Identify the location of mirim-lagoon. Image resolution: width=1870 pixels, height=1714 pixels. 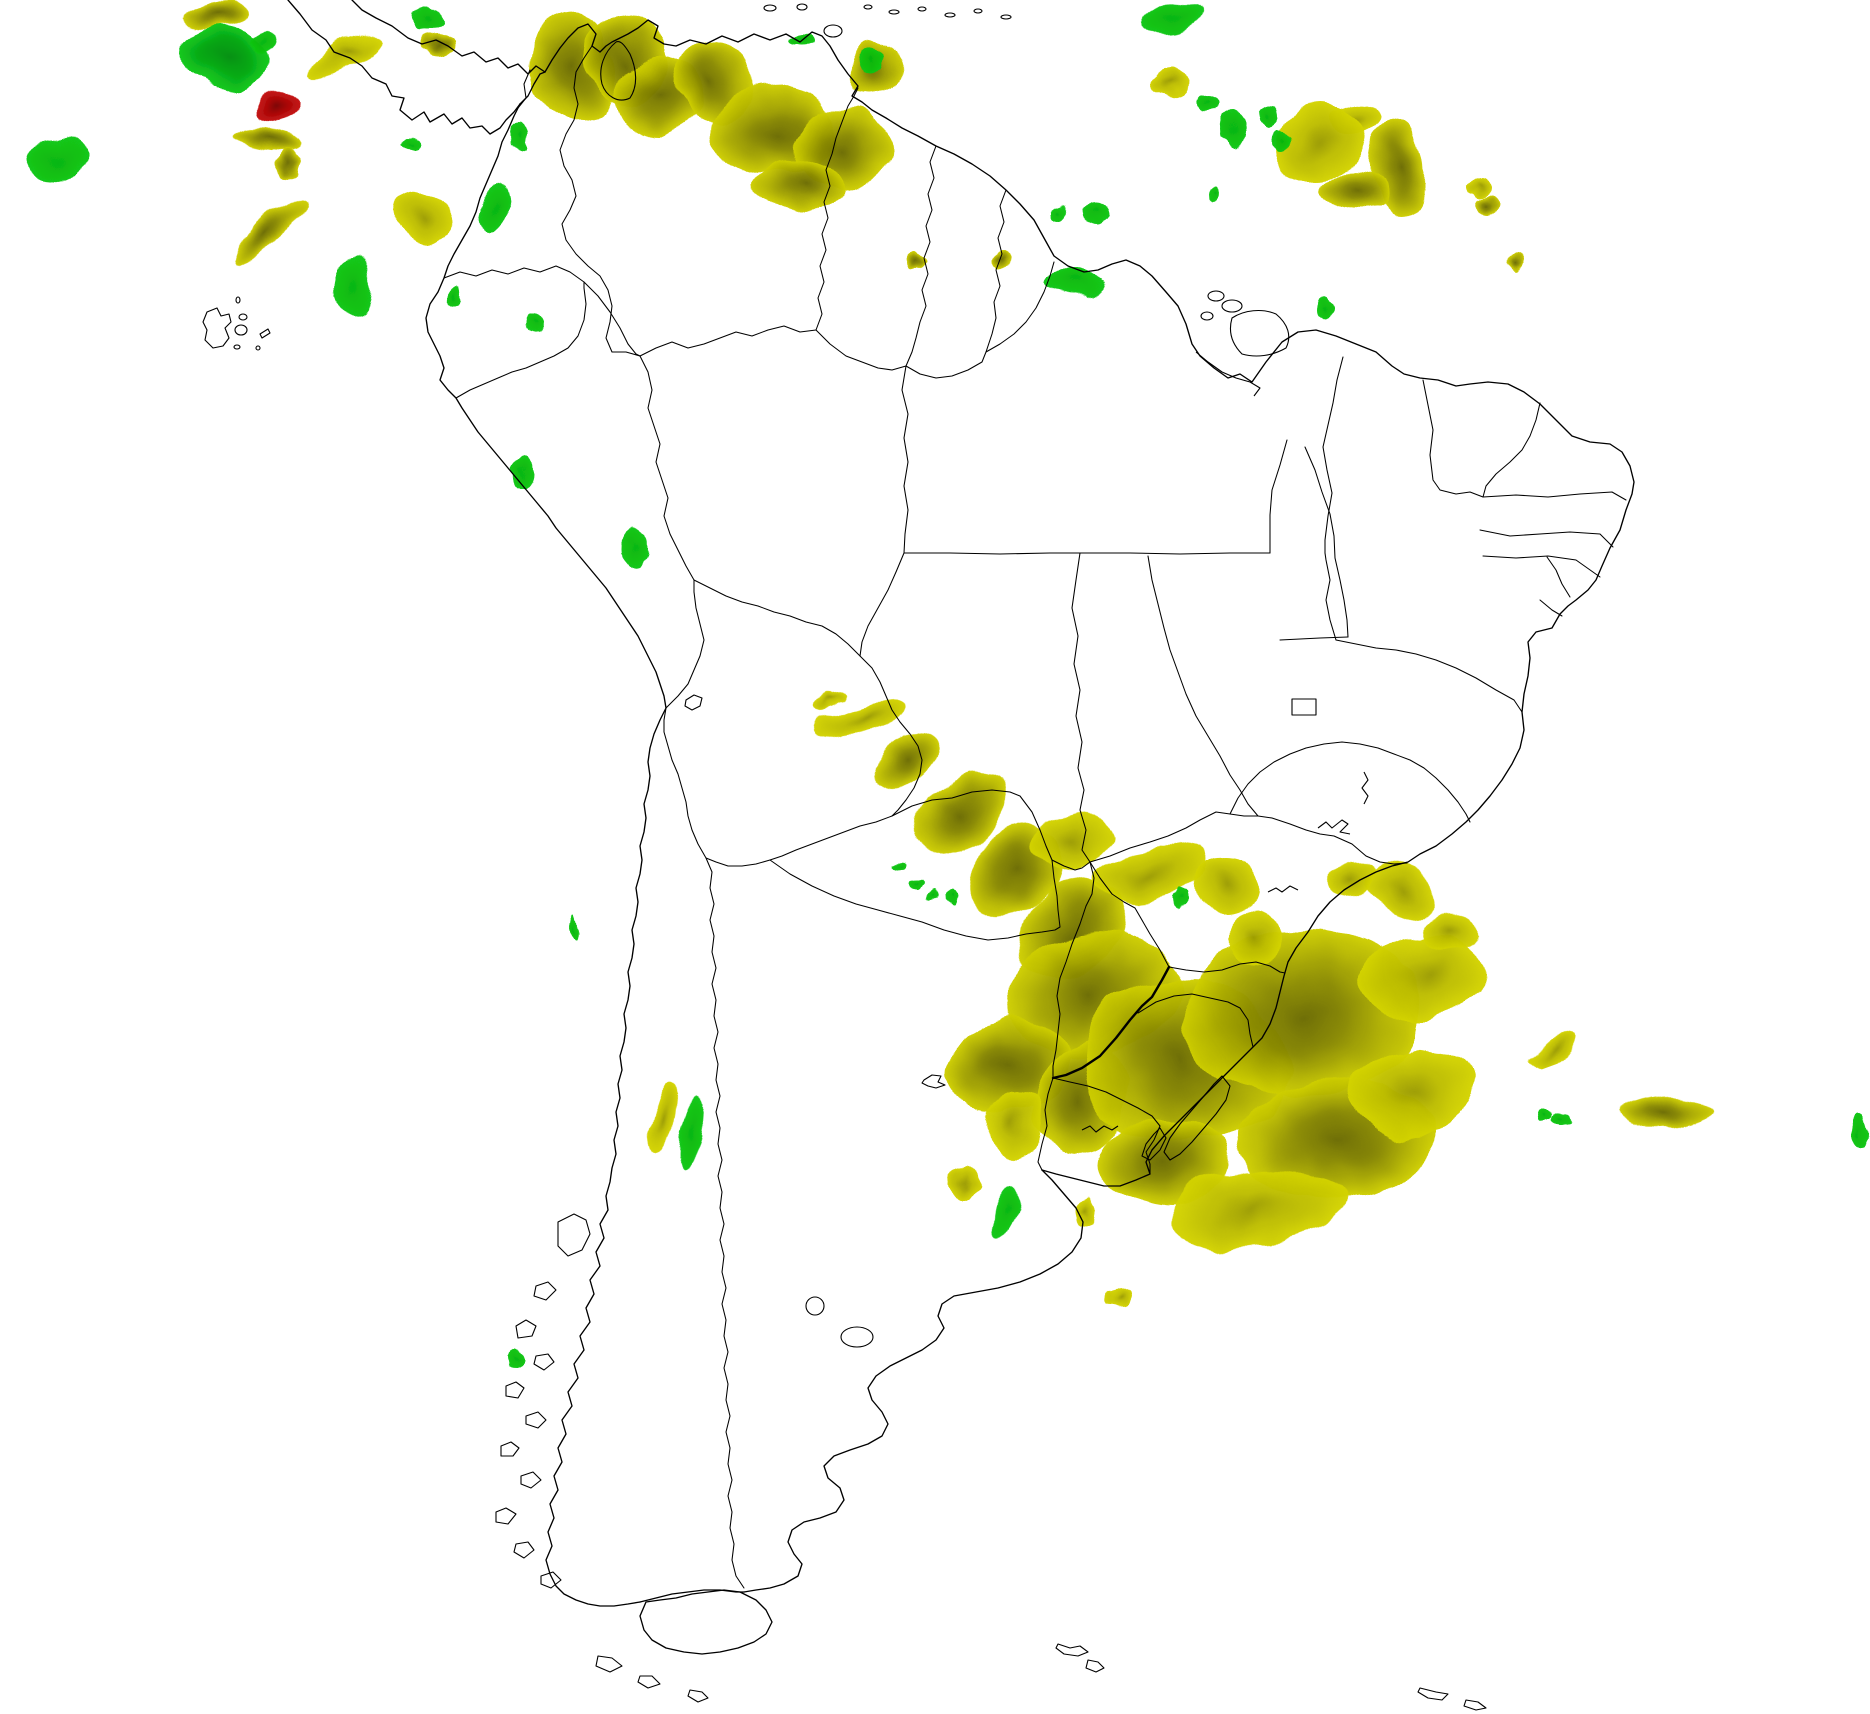
(1154, 1144).